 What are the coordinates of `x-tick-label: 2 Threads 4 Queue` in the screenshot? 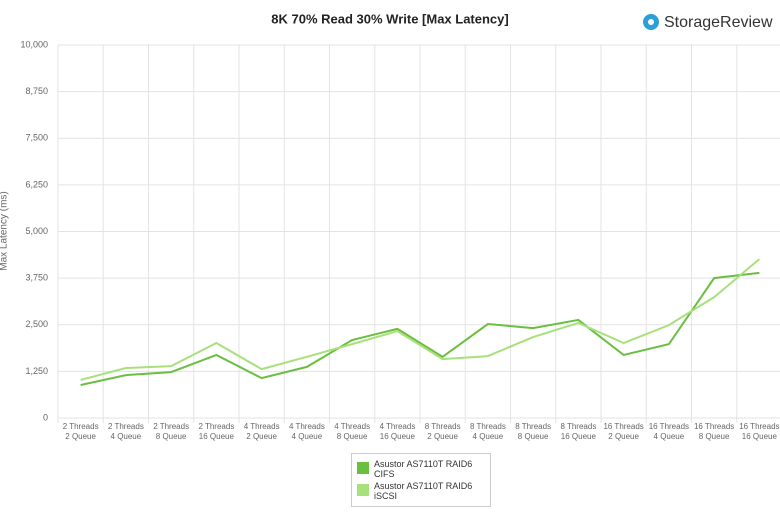 It's located at (125, 431).